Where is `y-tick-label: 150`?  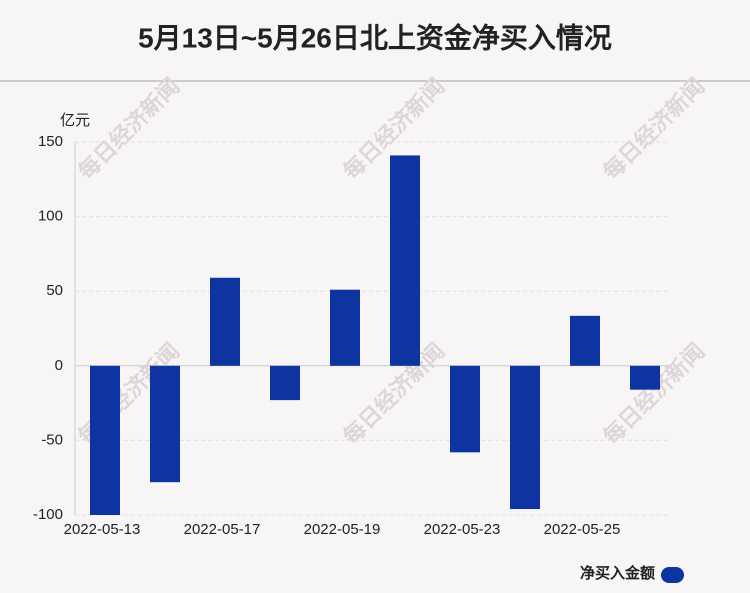 y-tick-label: 150 is located at coordinates (50, 141).